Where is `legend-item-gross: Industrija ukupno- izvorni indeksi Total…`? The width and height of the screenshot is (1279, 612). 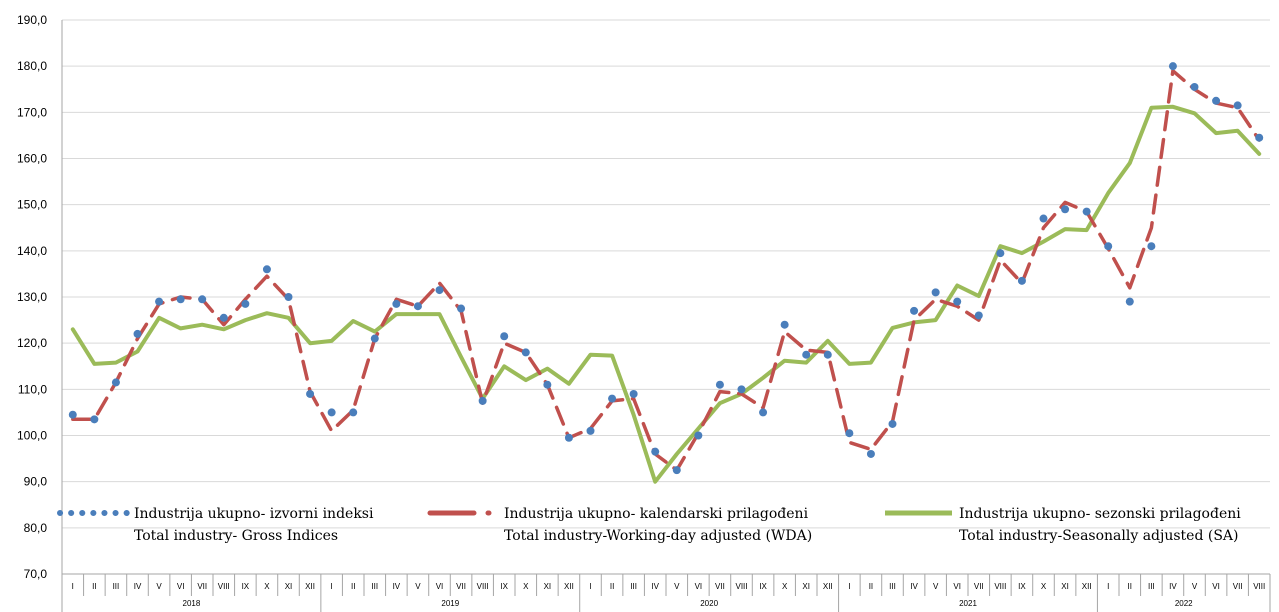
legend-item-gross: Industrija ukupno- izvorni indeksi Total… is located at coordinates (215, 525).